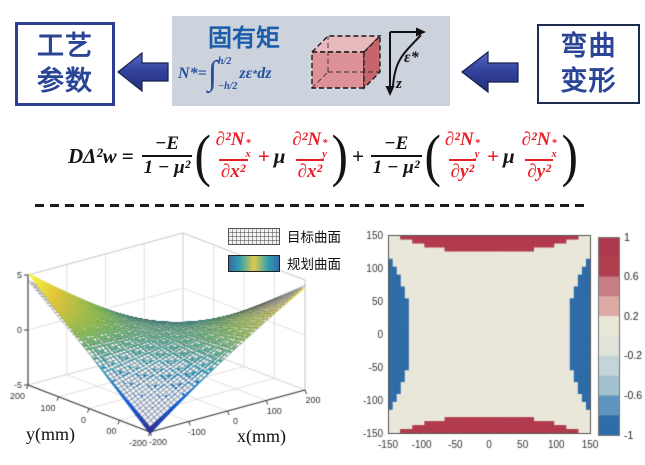  What do you see at coordinates (244, 38) in the screenshot?
I see `inherent-moment-title: 固有矩` at bounding box center [244, 38].